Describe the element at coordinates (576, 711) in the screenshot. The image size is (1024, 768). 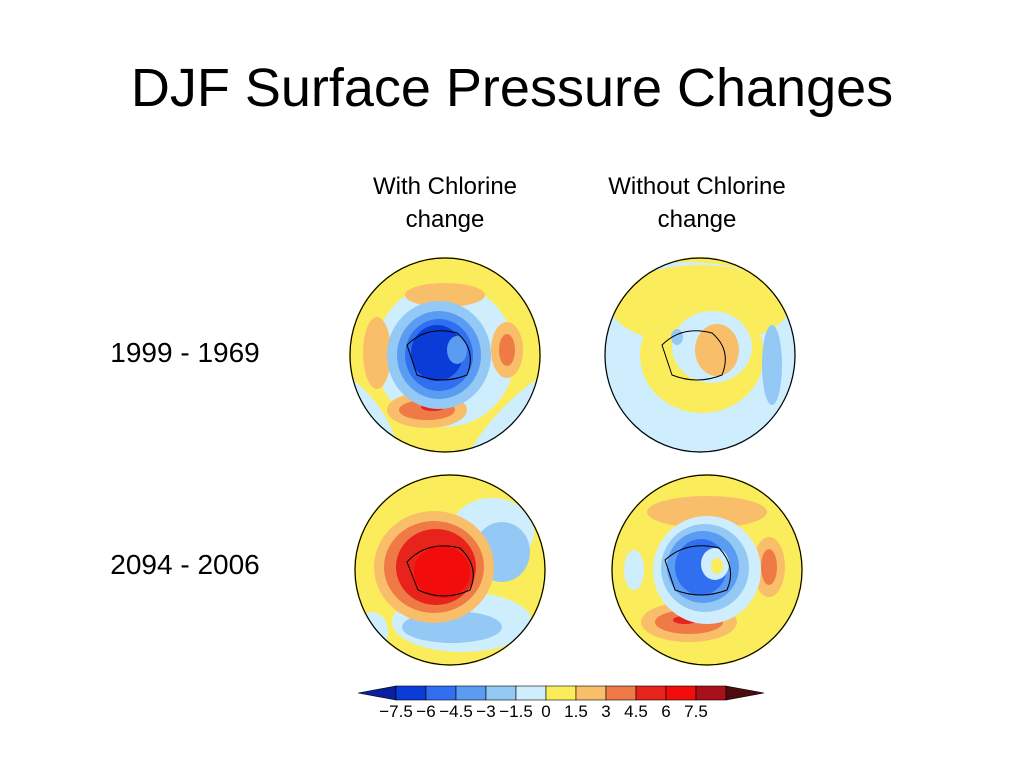
I see `colorbar-tick-label: 1.5` at that location.